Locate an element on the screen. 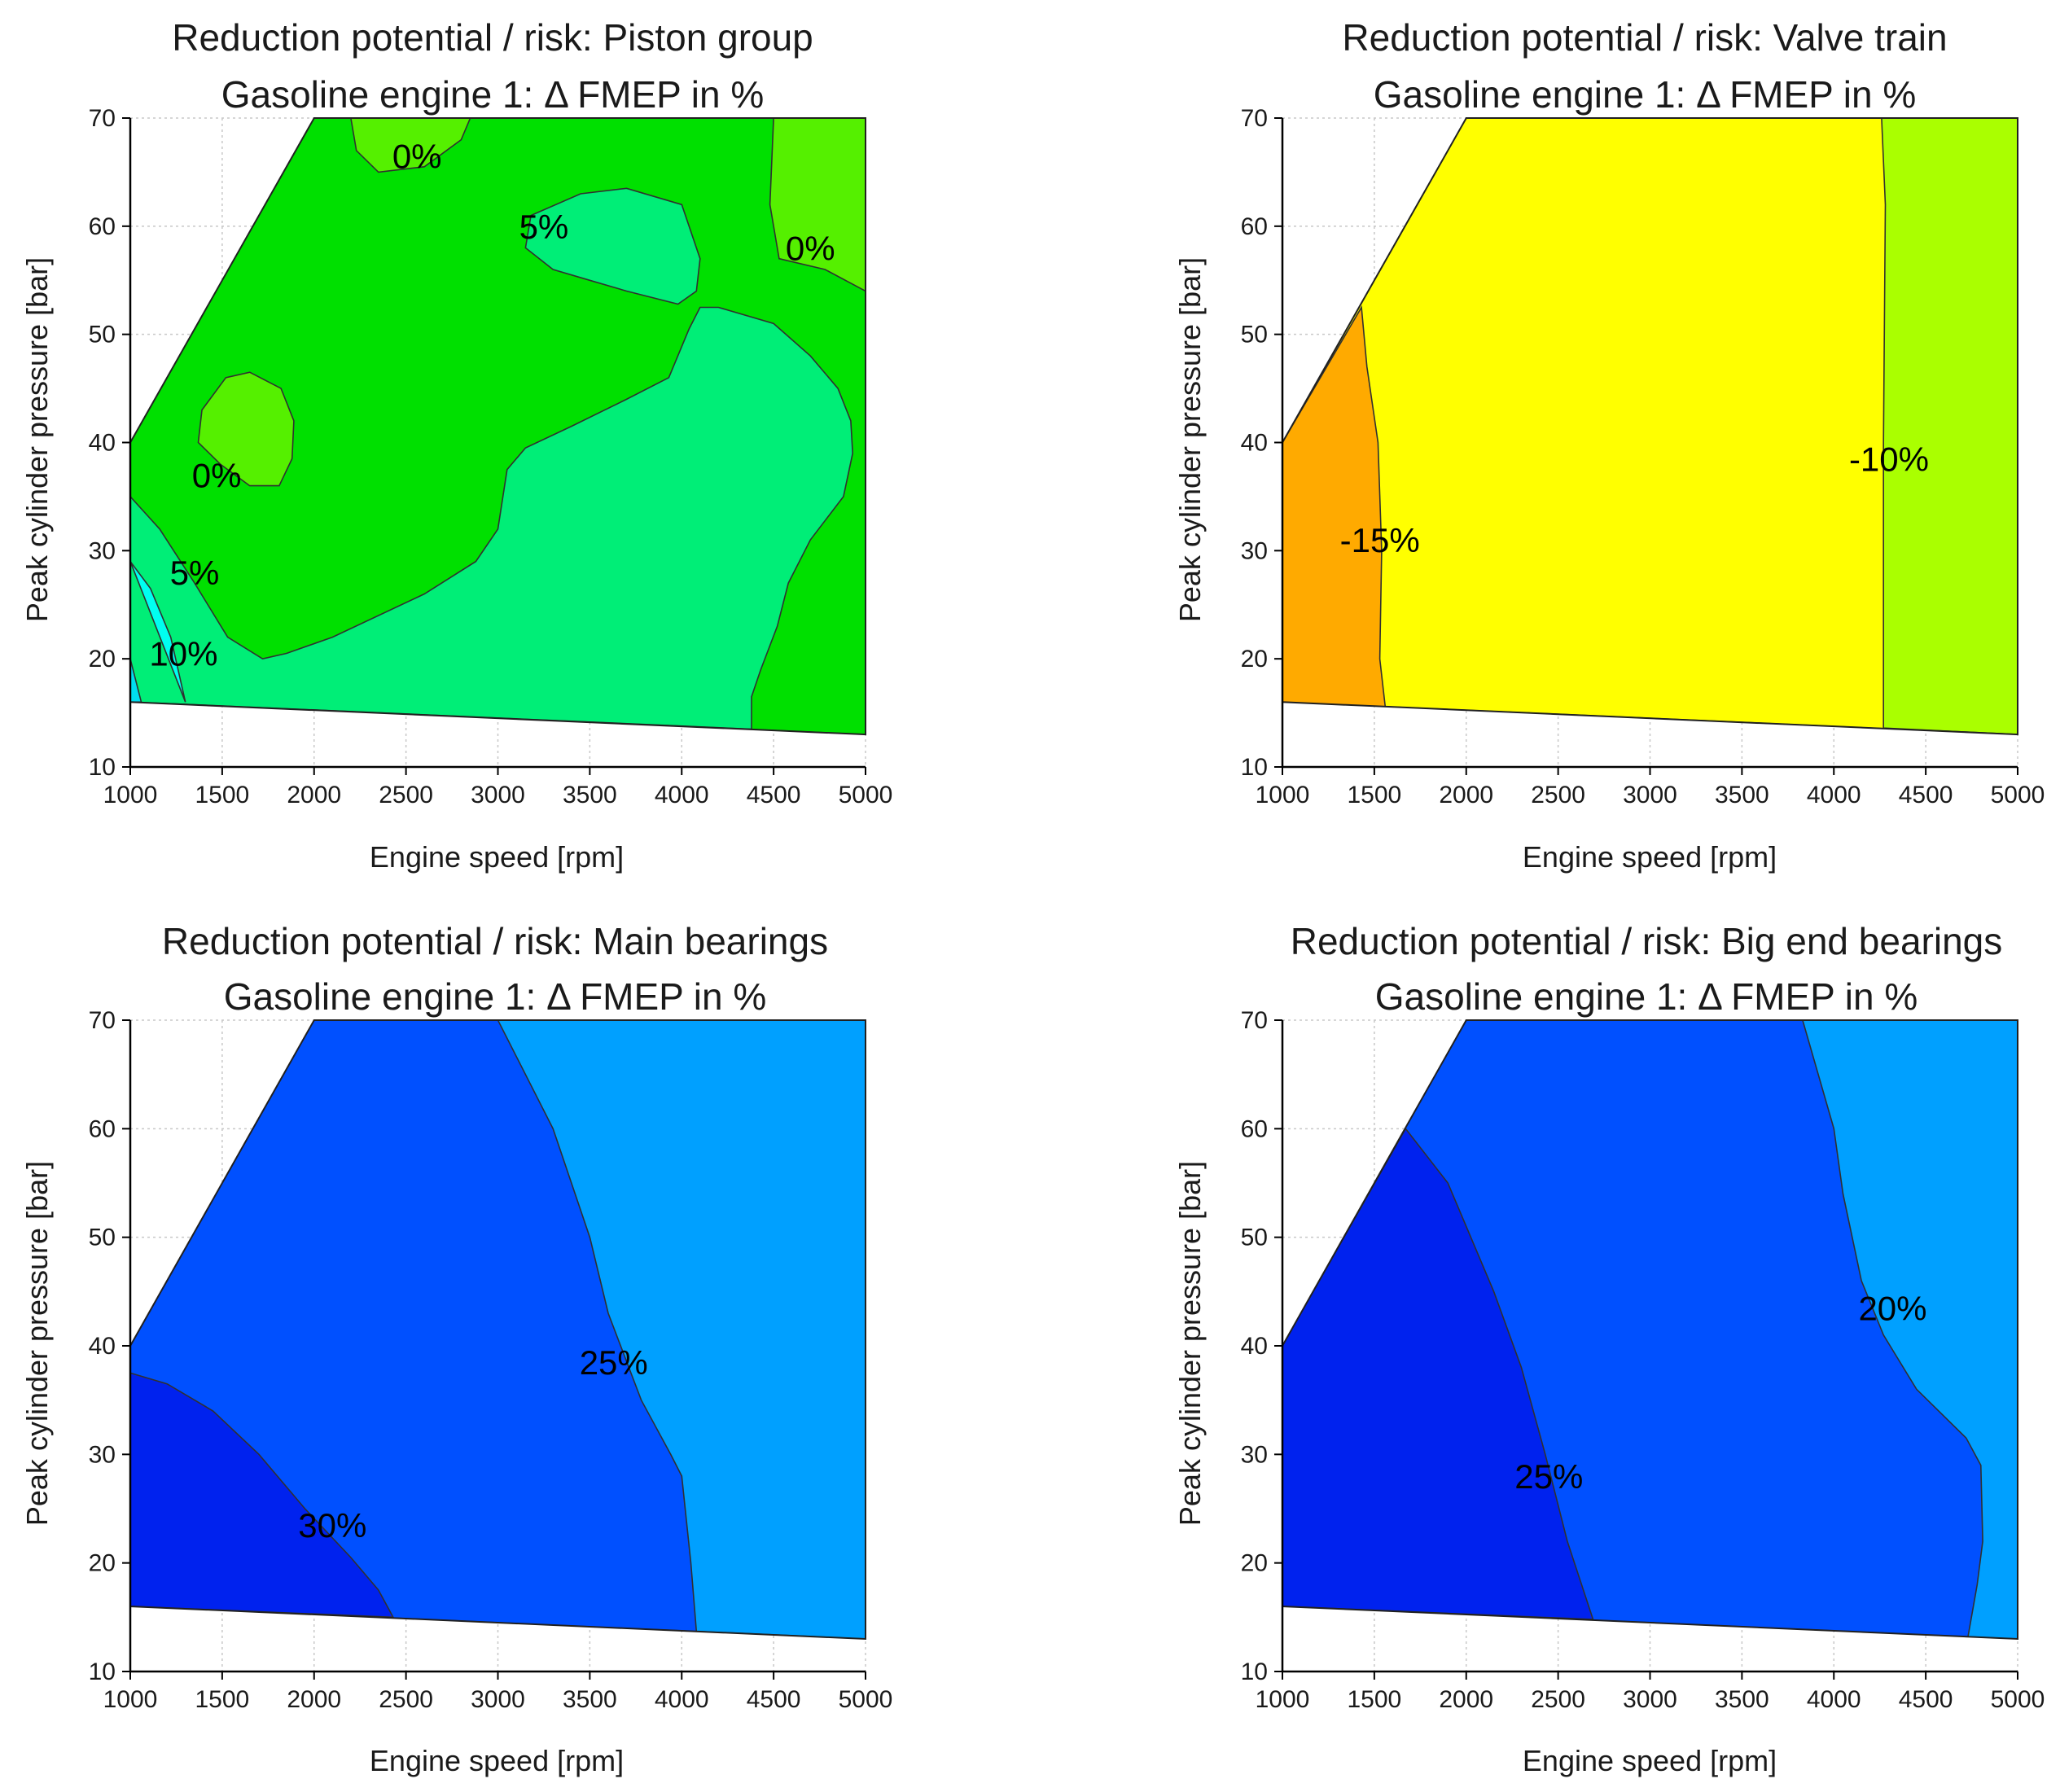 The height and width of the screenshot is (1792, 2060). contour-label-text: -10% is located at coordinates (1889, 459).